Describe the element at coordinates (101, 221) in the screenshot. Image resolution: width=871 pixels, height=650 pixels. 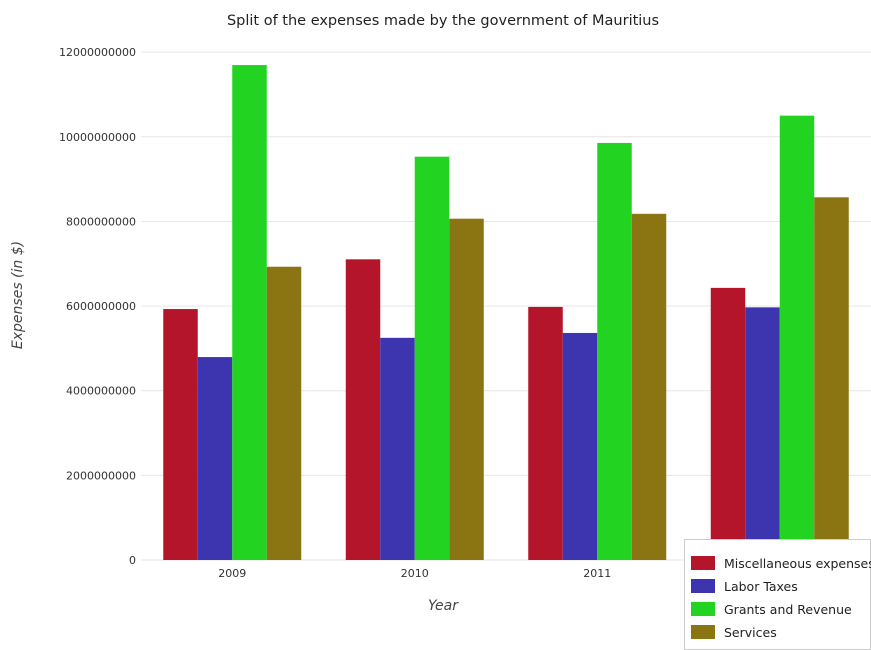
I see `y-tick-label: 8000000000` at that location.